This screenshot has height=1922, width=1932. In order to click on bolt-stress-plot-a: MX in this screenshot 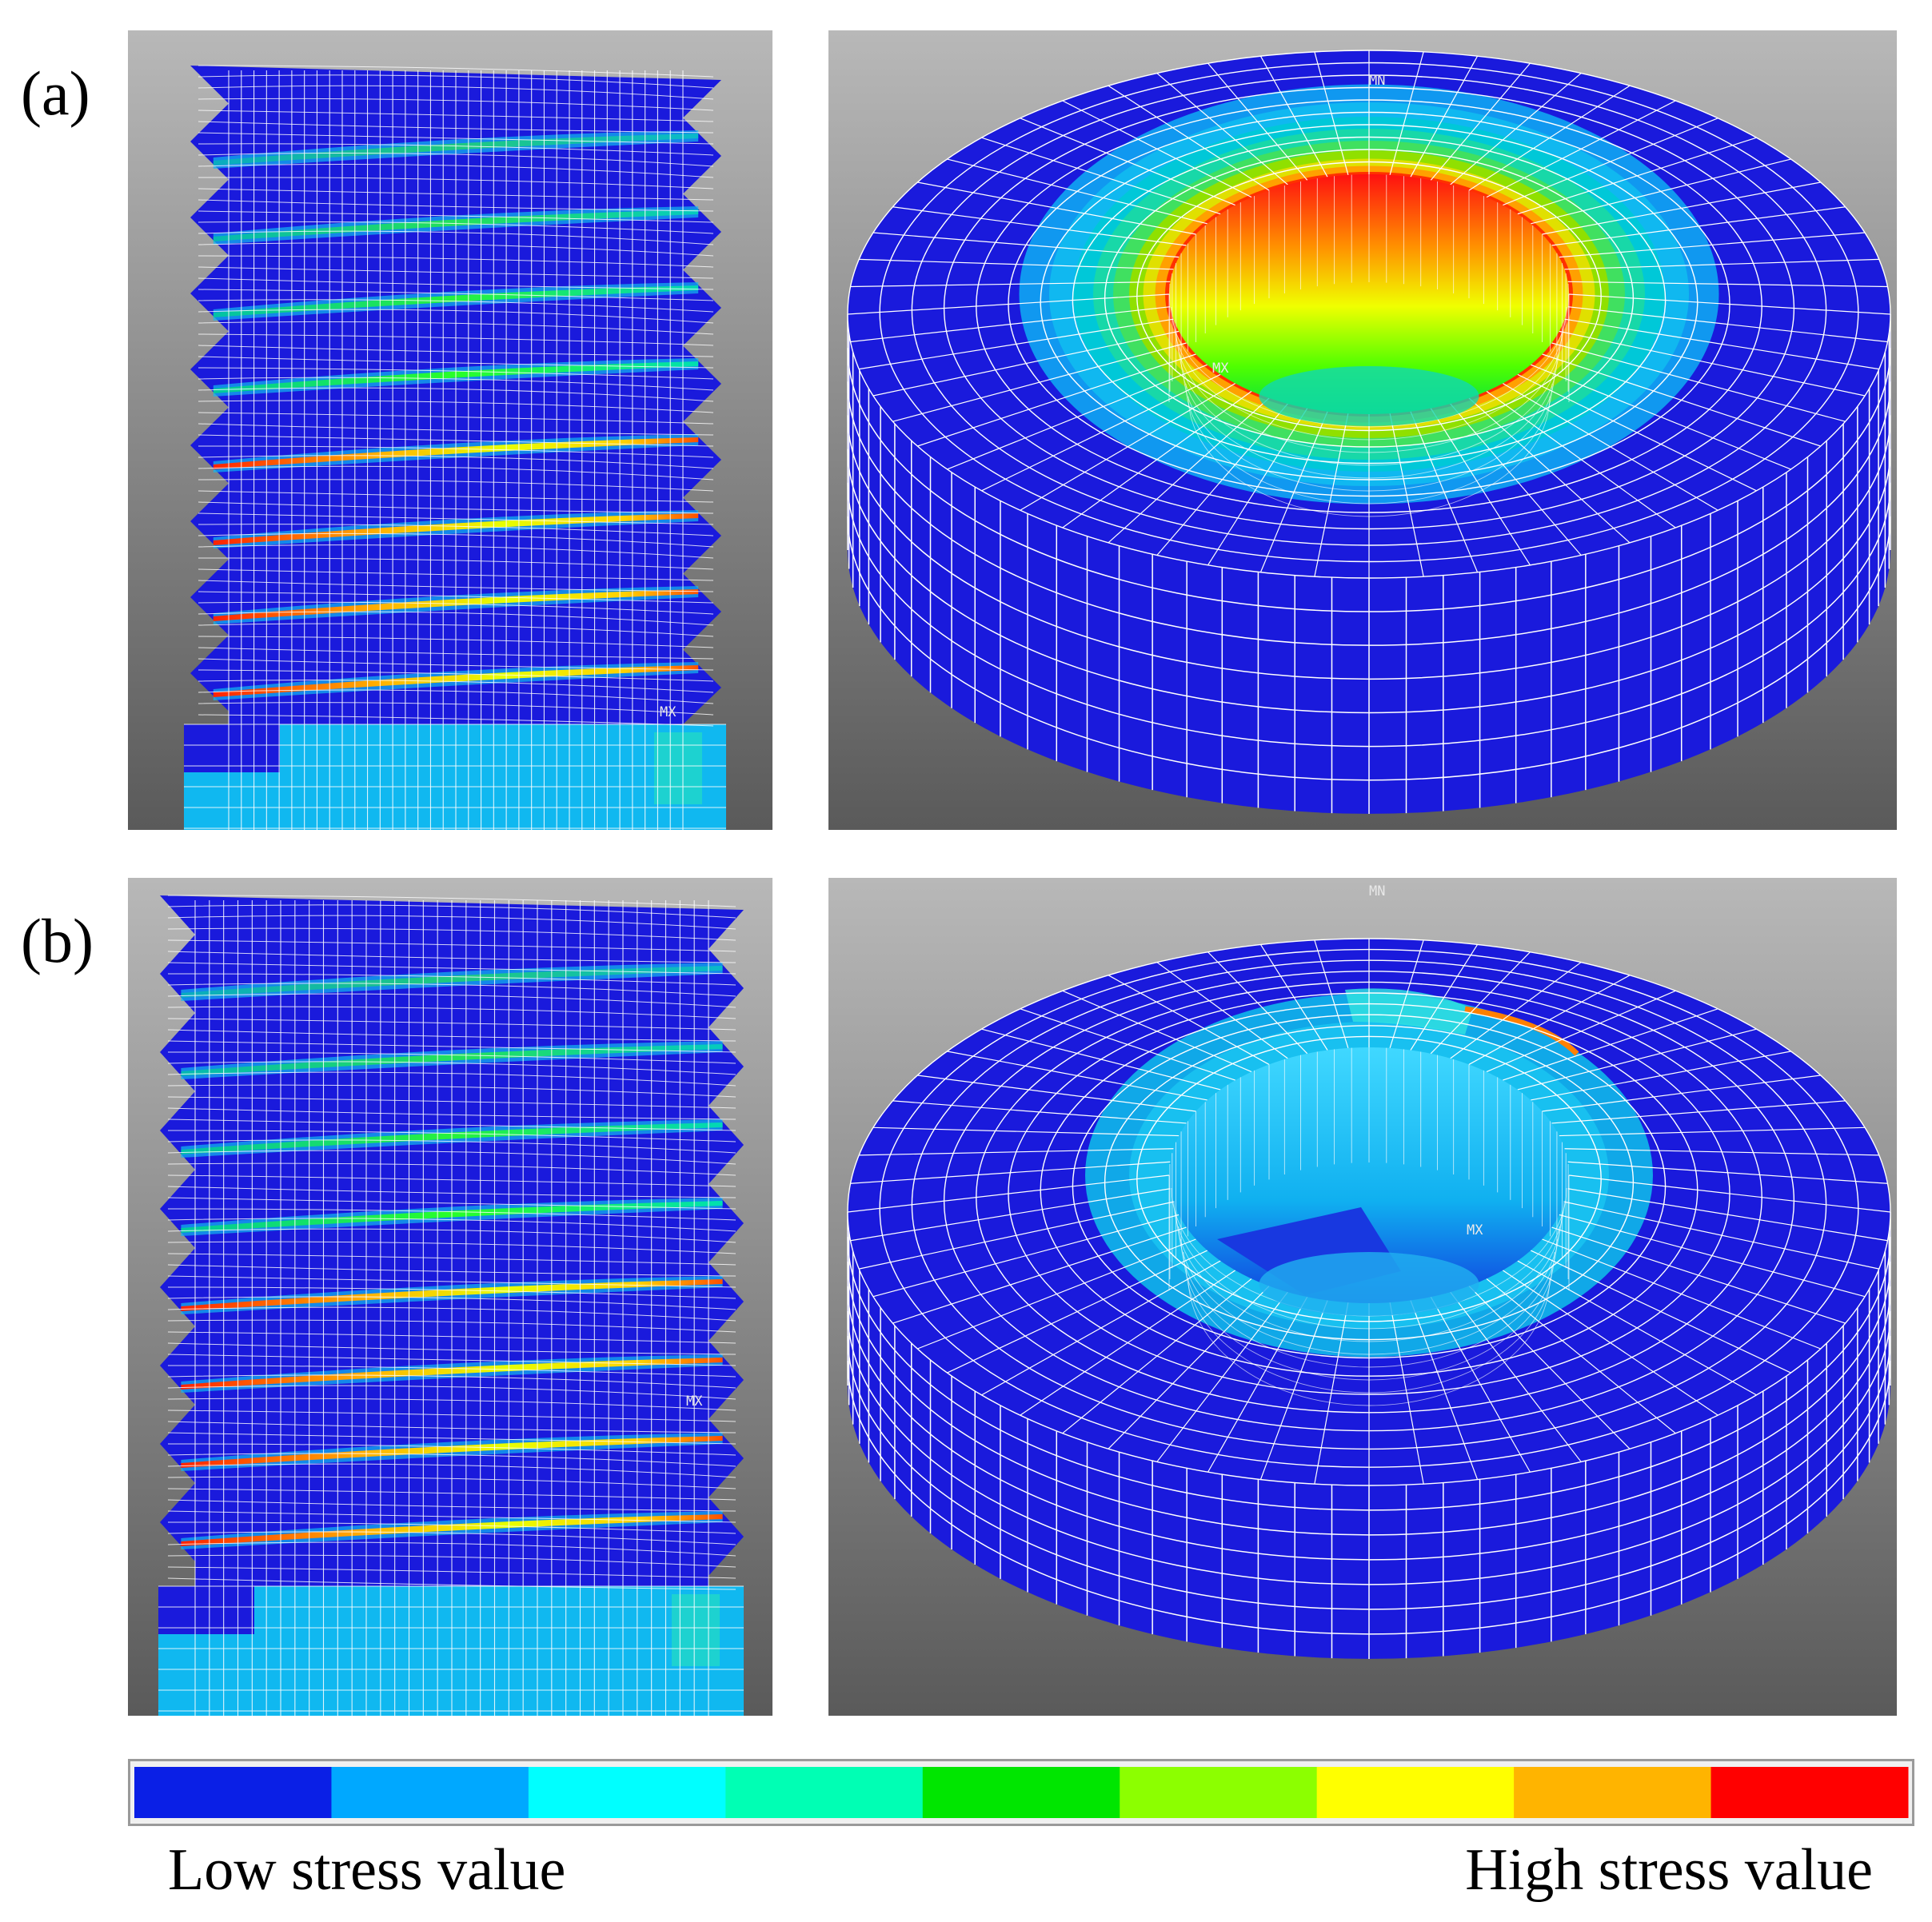, I will do `click(450, 430)`.